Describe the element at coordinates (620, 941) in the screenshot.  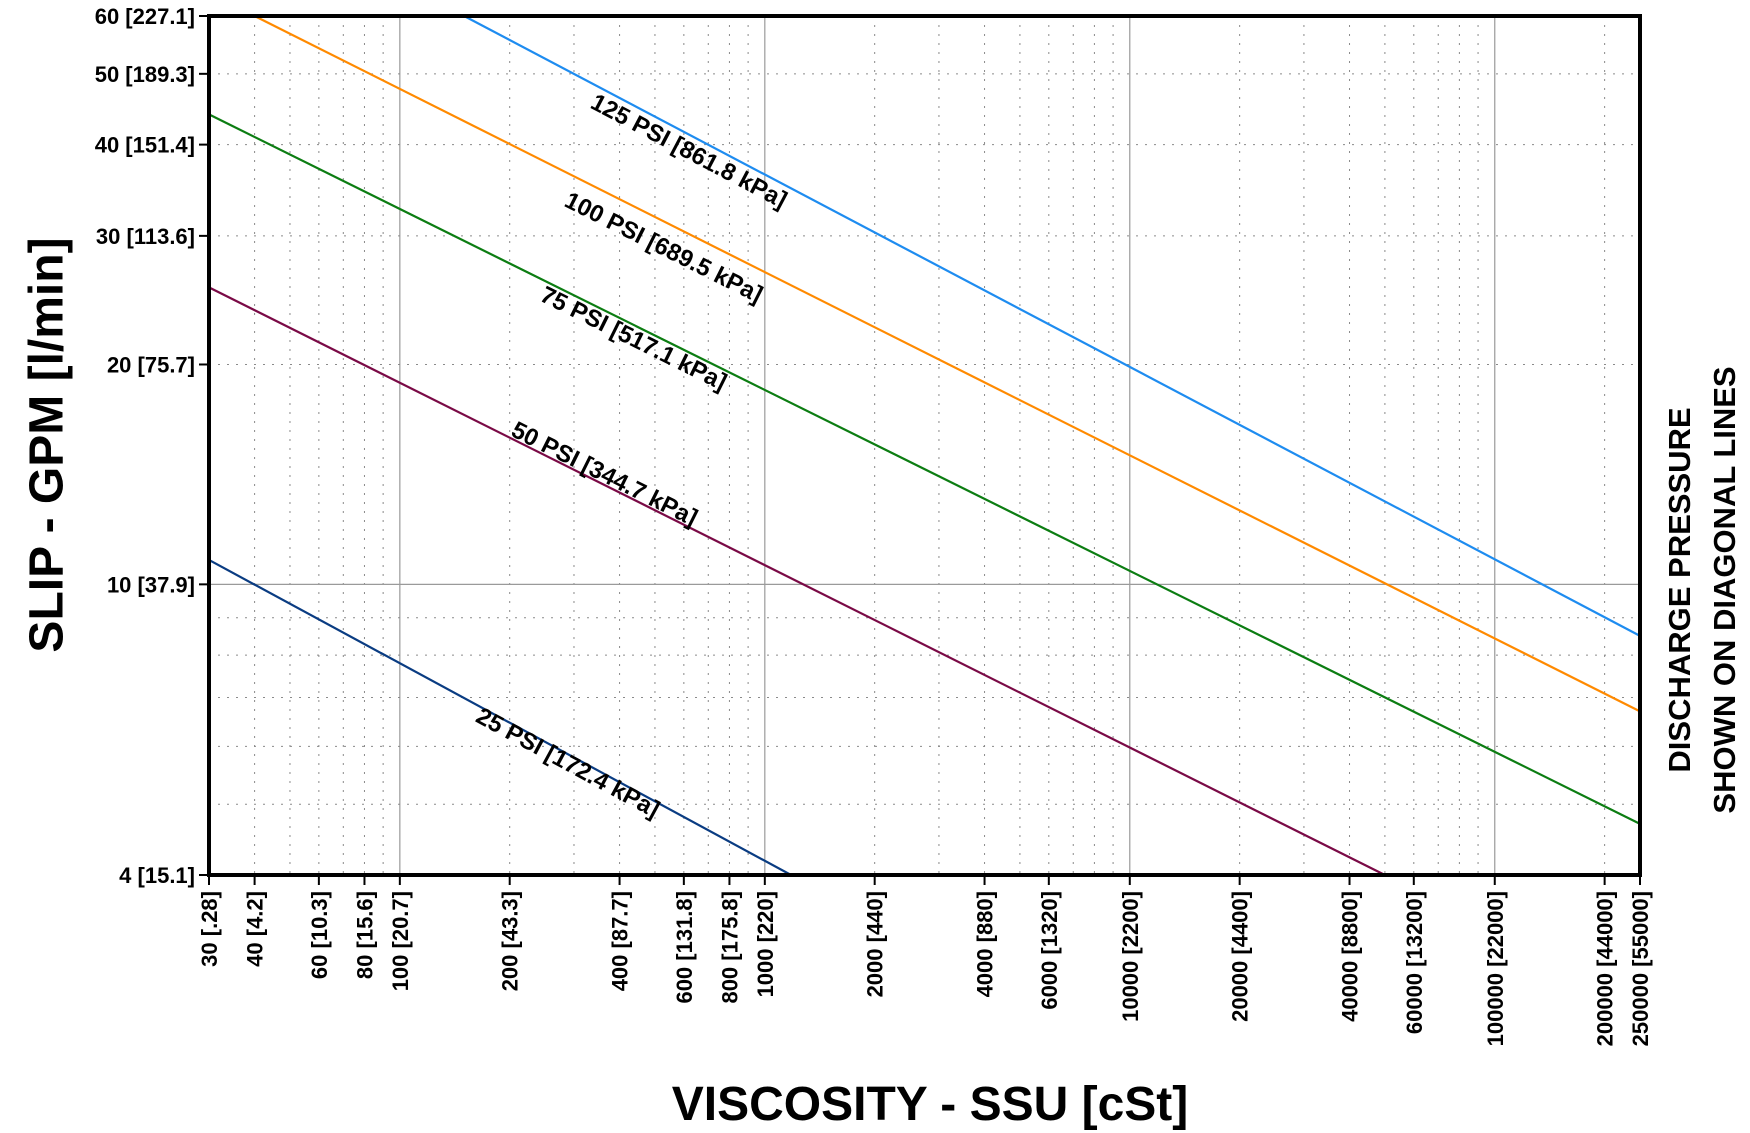
I see `x-tick-label: 400 [87.7]` at that location.